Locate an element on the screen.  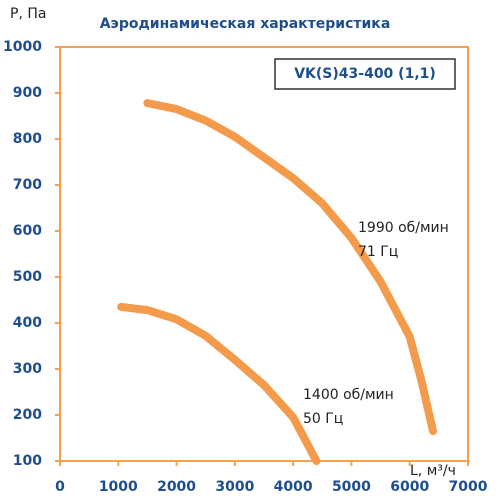
x-tick-label: 4000 is located at coordinates (293, 487).